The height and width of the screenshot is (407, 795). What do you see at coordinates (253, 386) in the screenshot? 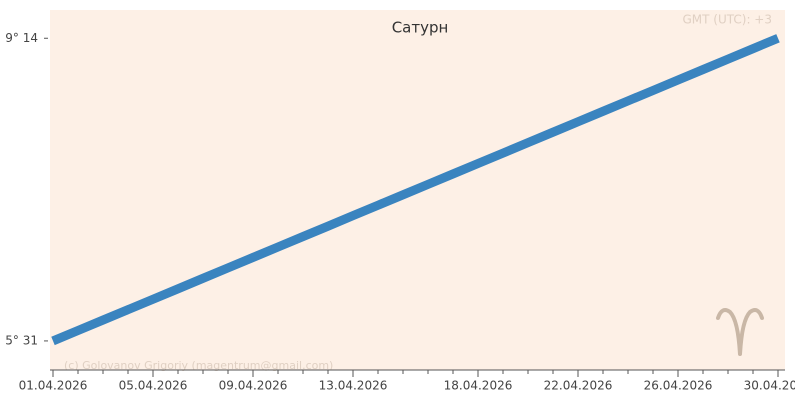
I see `x-tick-label: 09.04.2026` at bounding box center [253, 386].